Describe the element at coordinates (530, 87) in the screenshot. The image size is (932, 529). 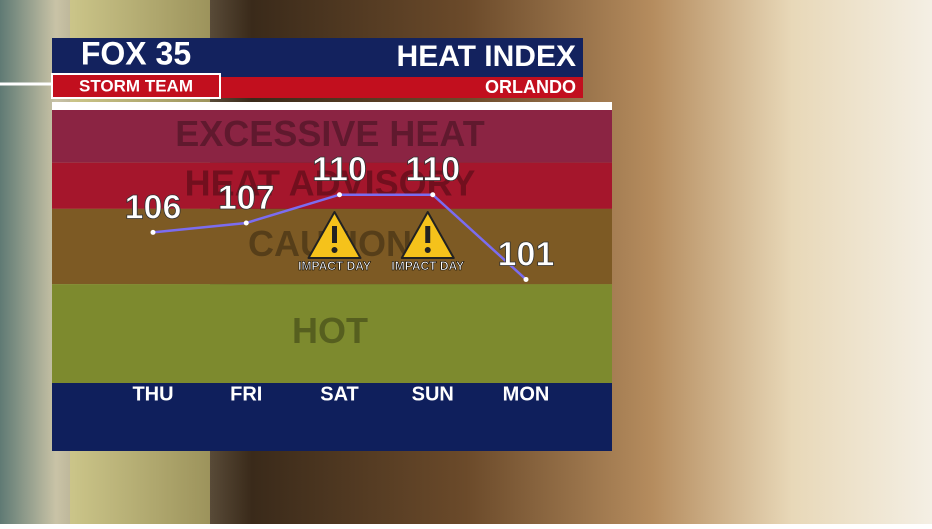
I see `location: ORLANDO` at that location.